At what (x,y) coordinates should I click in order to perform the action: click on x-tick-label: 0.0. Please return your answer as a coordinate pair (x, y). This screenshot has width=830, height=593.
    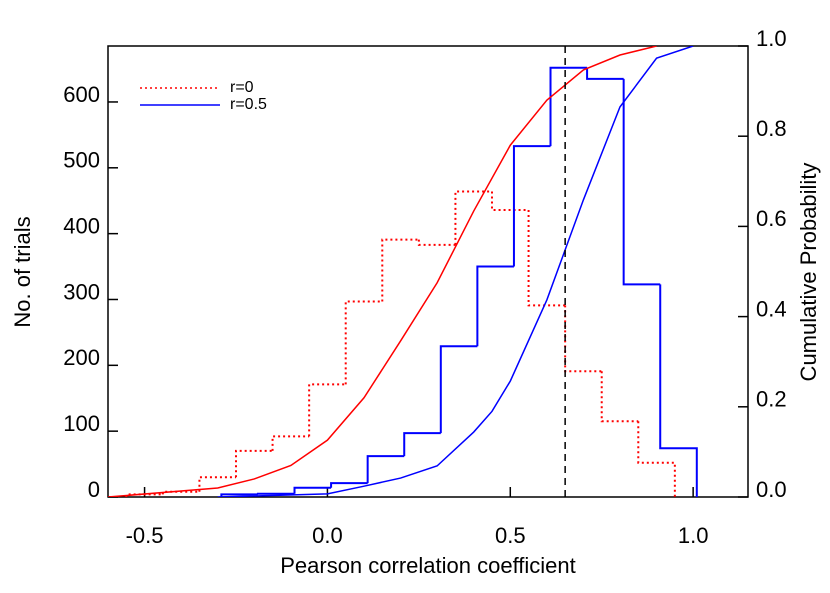
    Looking at the image, I should click on (327, 535).